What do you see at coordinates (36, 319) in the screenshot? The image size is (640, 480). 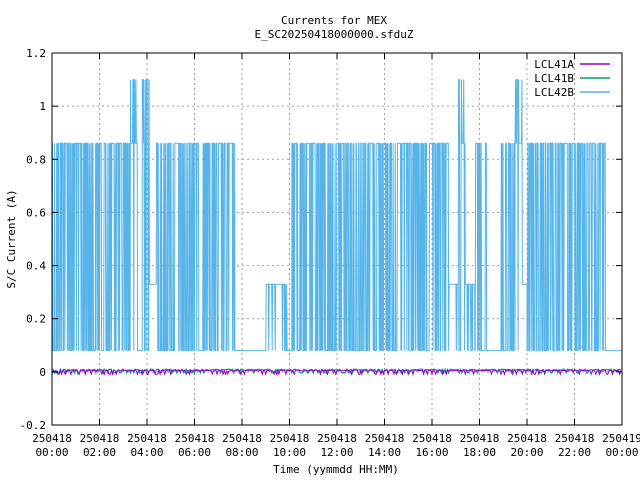 I see `y-tick-label: 0.2` at bounding box center [36, 319].